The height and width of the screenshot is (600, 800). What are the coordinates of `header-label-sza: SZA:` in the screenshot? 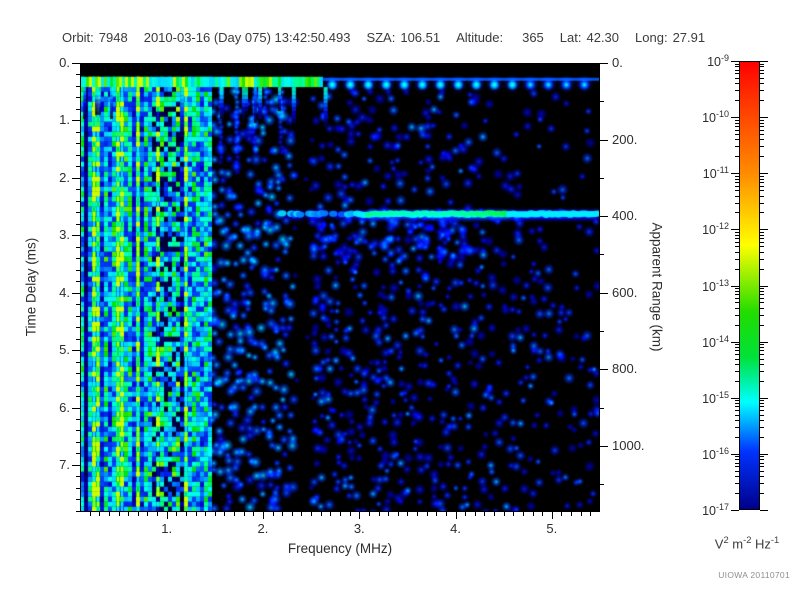 It's located at (381, 37).